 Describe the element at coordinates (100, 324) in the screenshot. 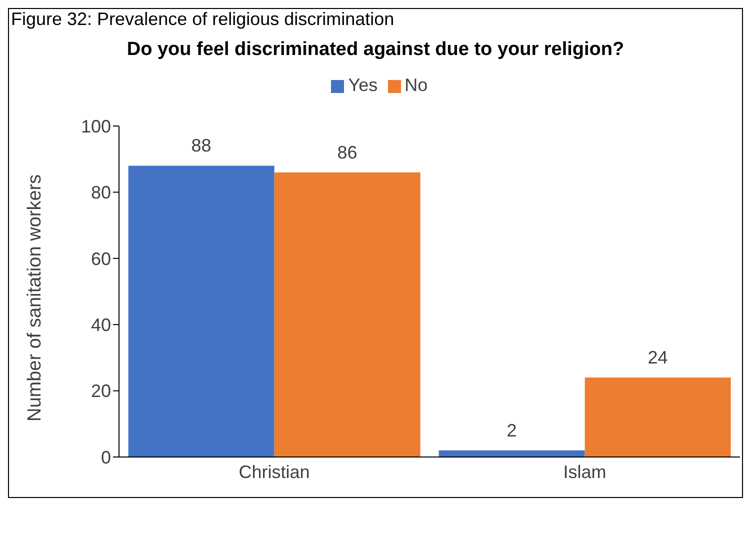

I see `y-tick-label: 40` at that location.